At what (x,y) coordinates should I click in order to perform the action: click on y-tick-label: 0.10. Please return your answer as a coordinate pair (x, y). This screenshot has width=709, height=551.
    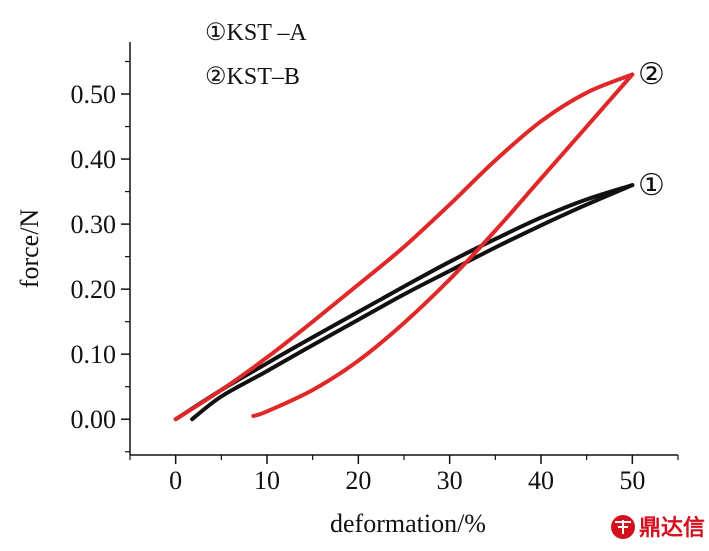
    Looking at the image, I should click on (94, 354).